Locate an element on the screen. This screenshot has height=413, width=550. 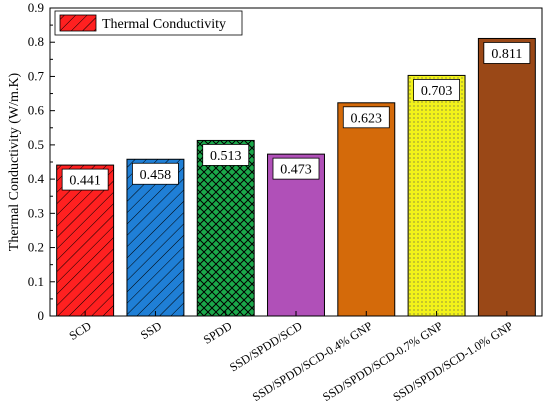
legend-swatch is located at coordinates (78, 23).